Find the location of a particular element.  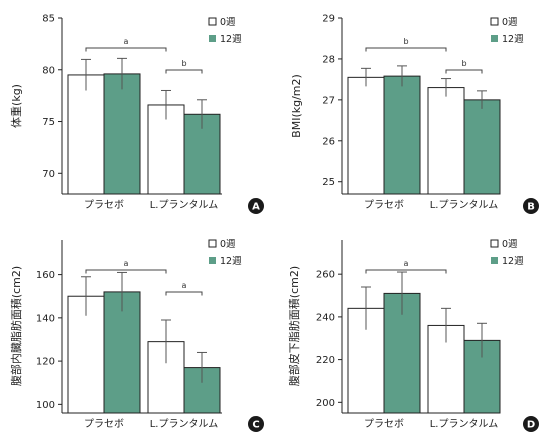

legend-label-week0-C: 0週 is located at coordinates (228, 244).